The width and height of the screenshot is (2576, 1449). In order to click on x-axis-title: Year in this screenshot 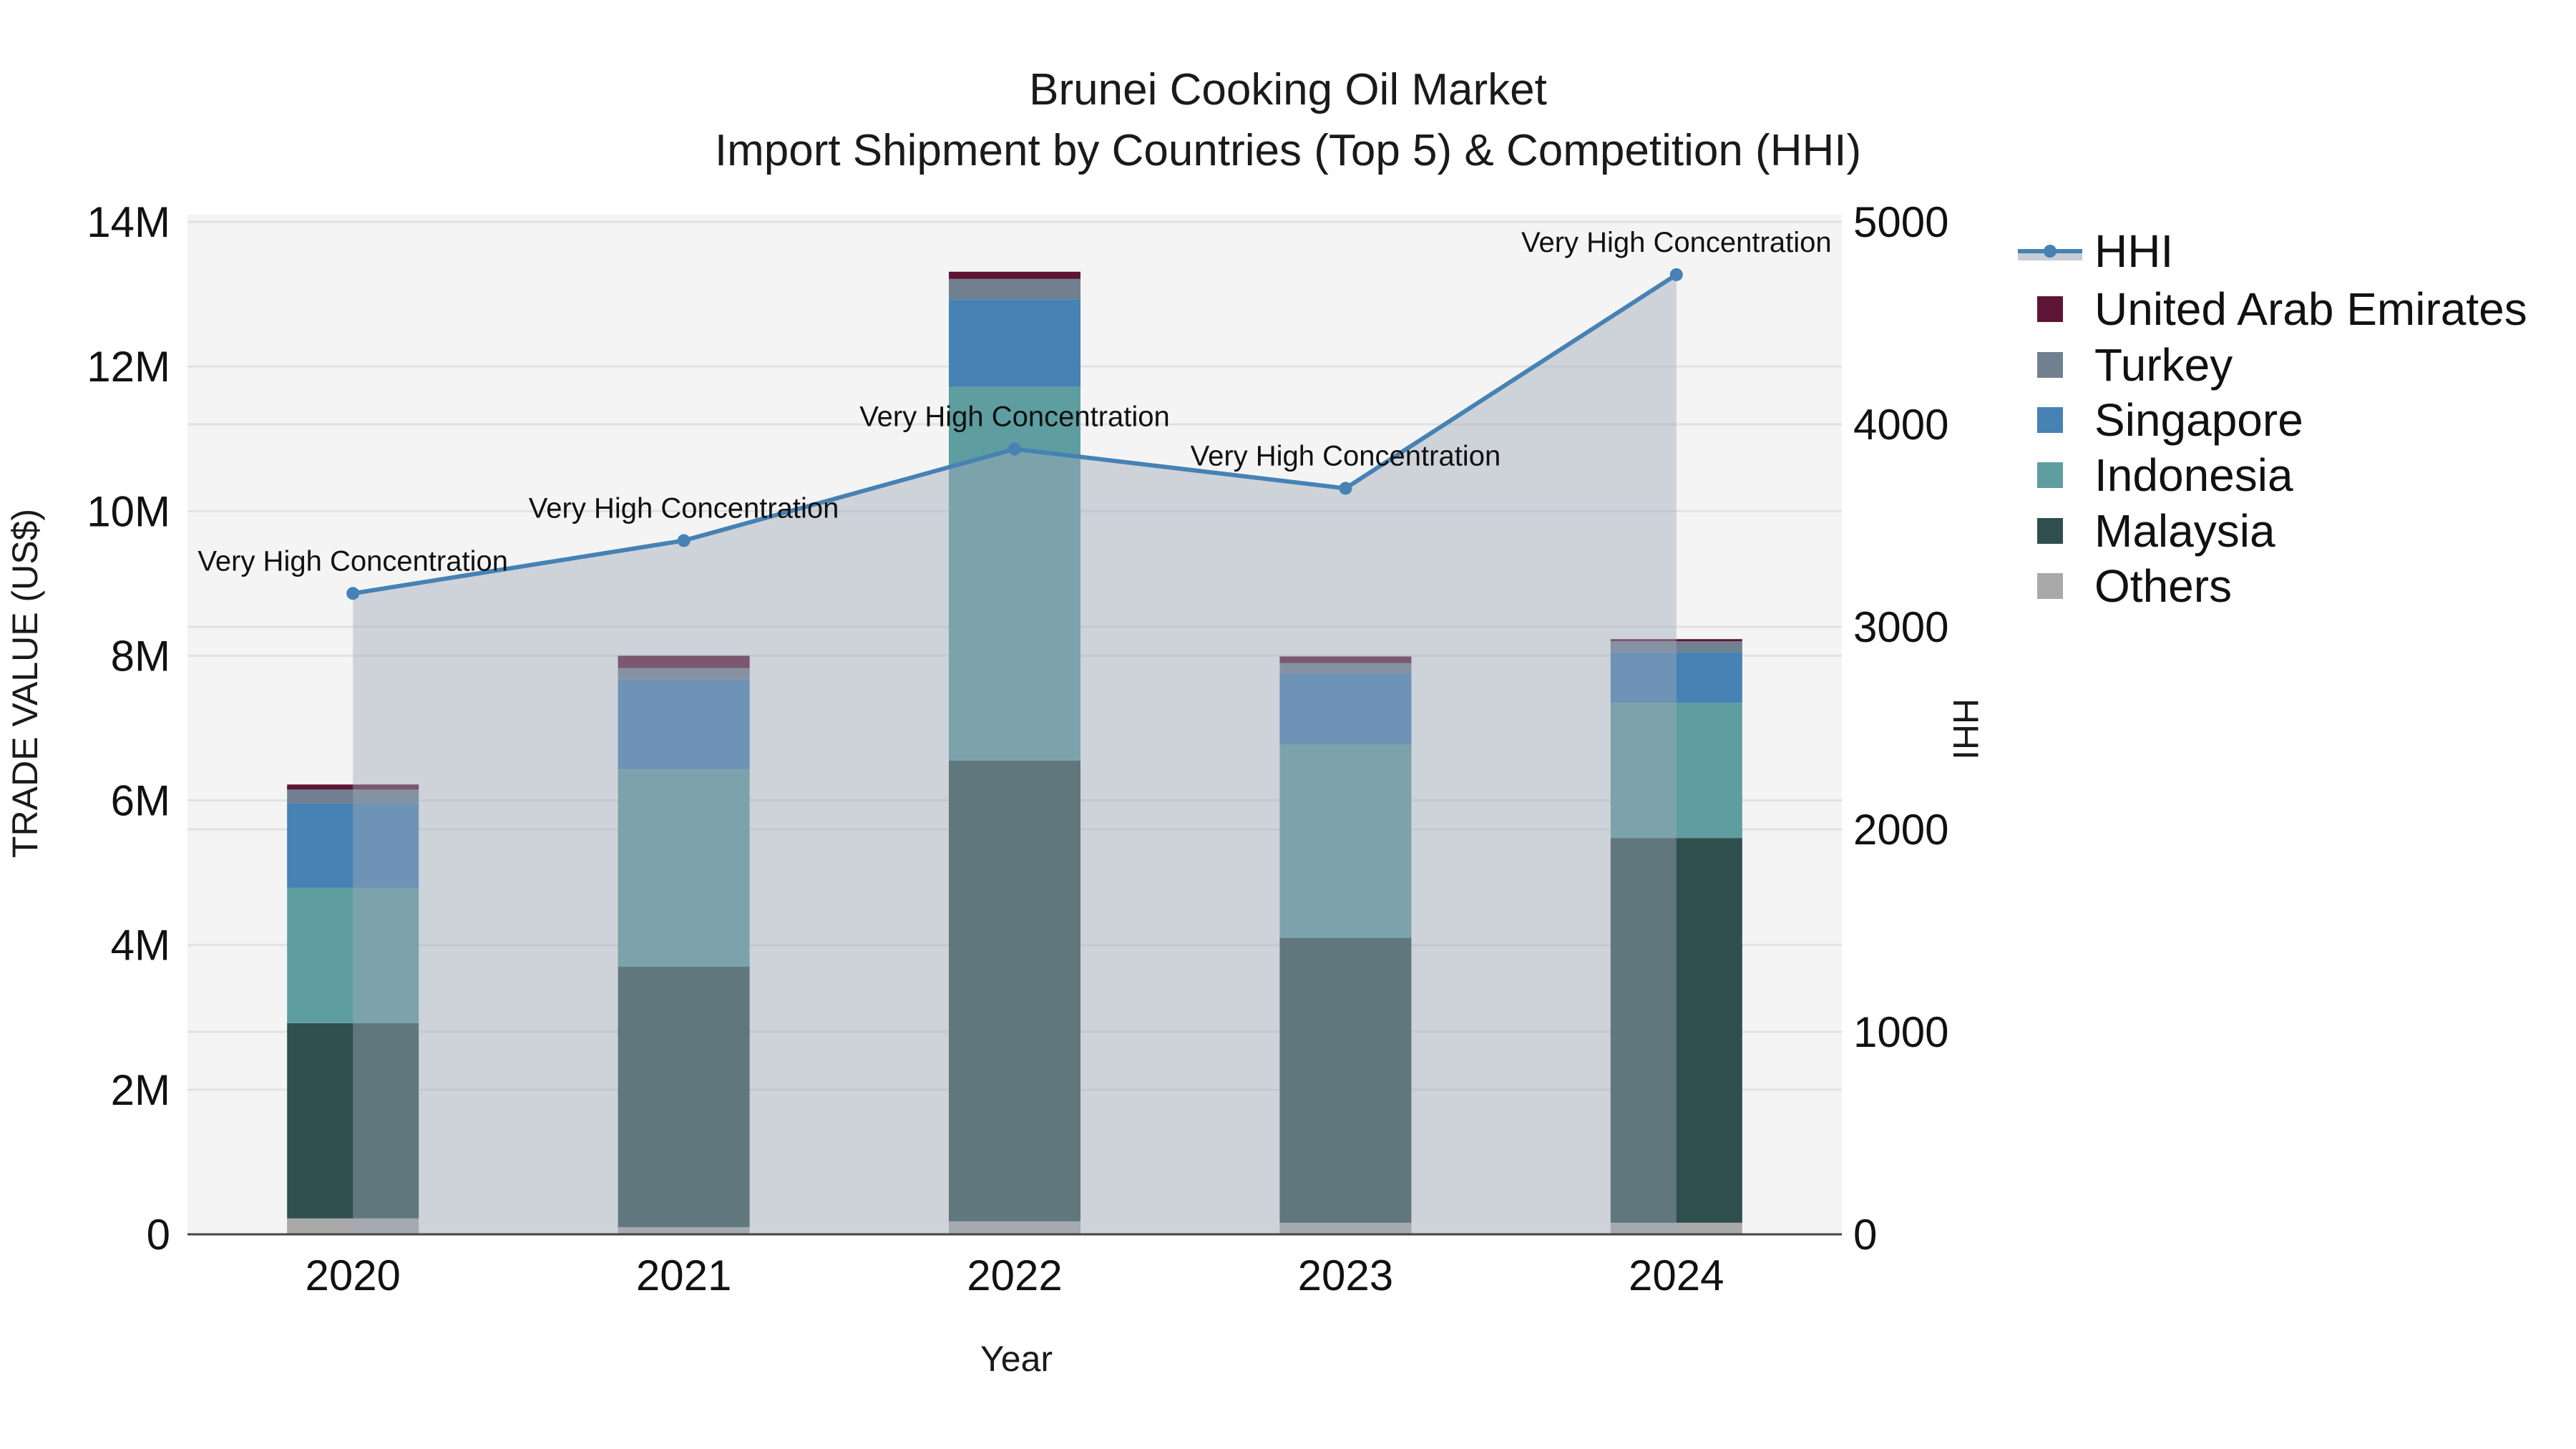, I will do `click(1017, 1359)`.